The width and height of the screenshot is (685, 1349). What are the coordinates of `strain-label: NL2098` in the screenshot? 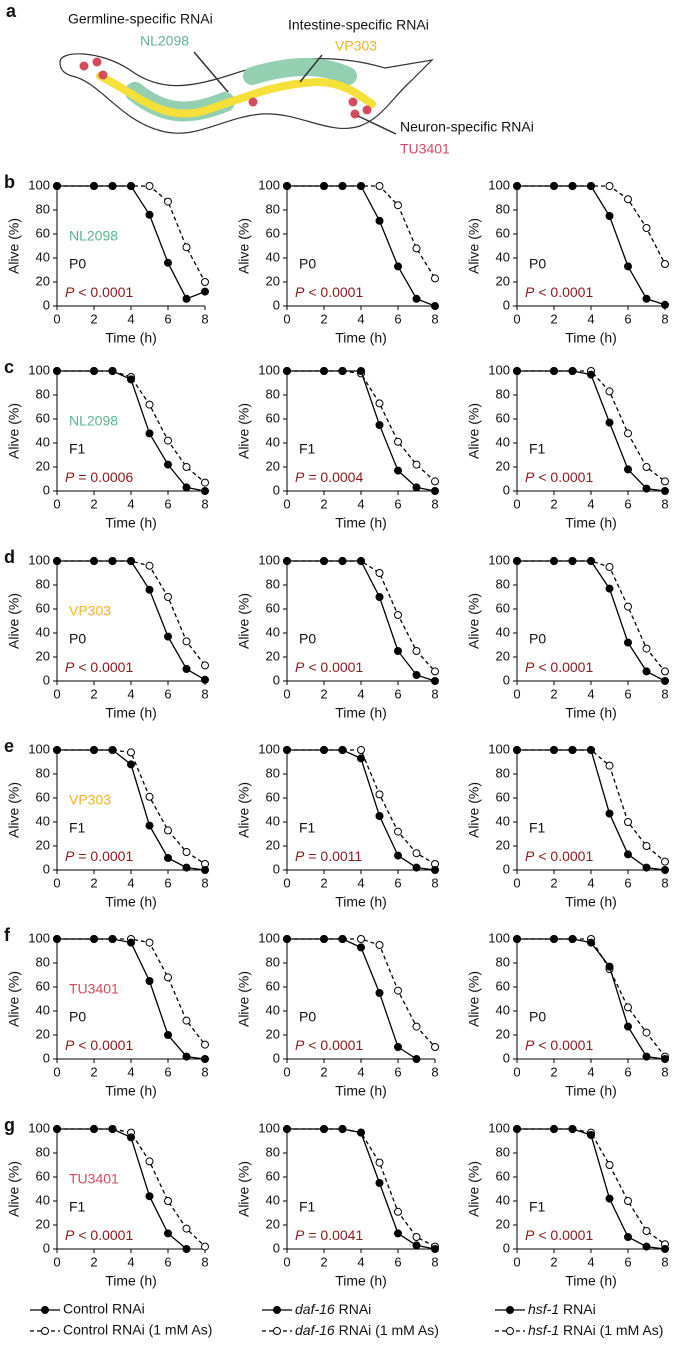 It's located at (93, 421).